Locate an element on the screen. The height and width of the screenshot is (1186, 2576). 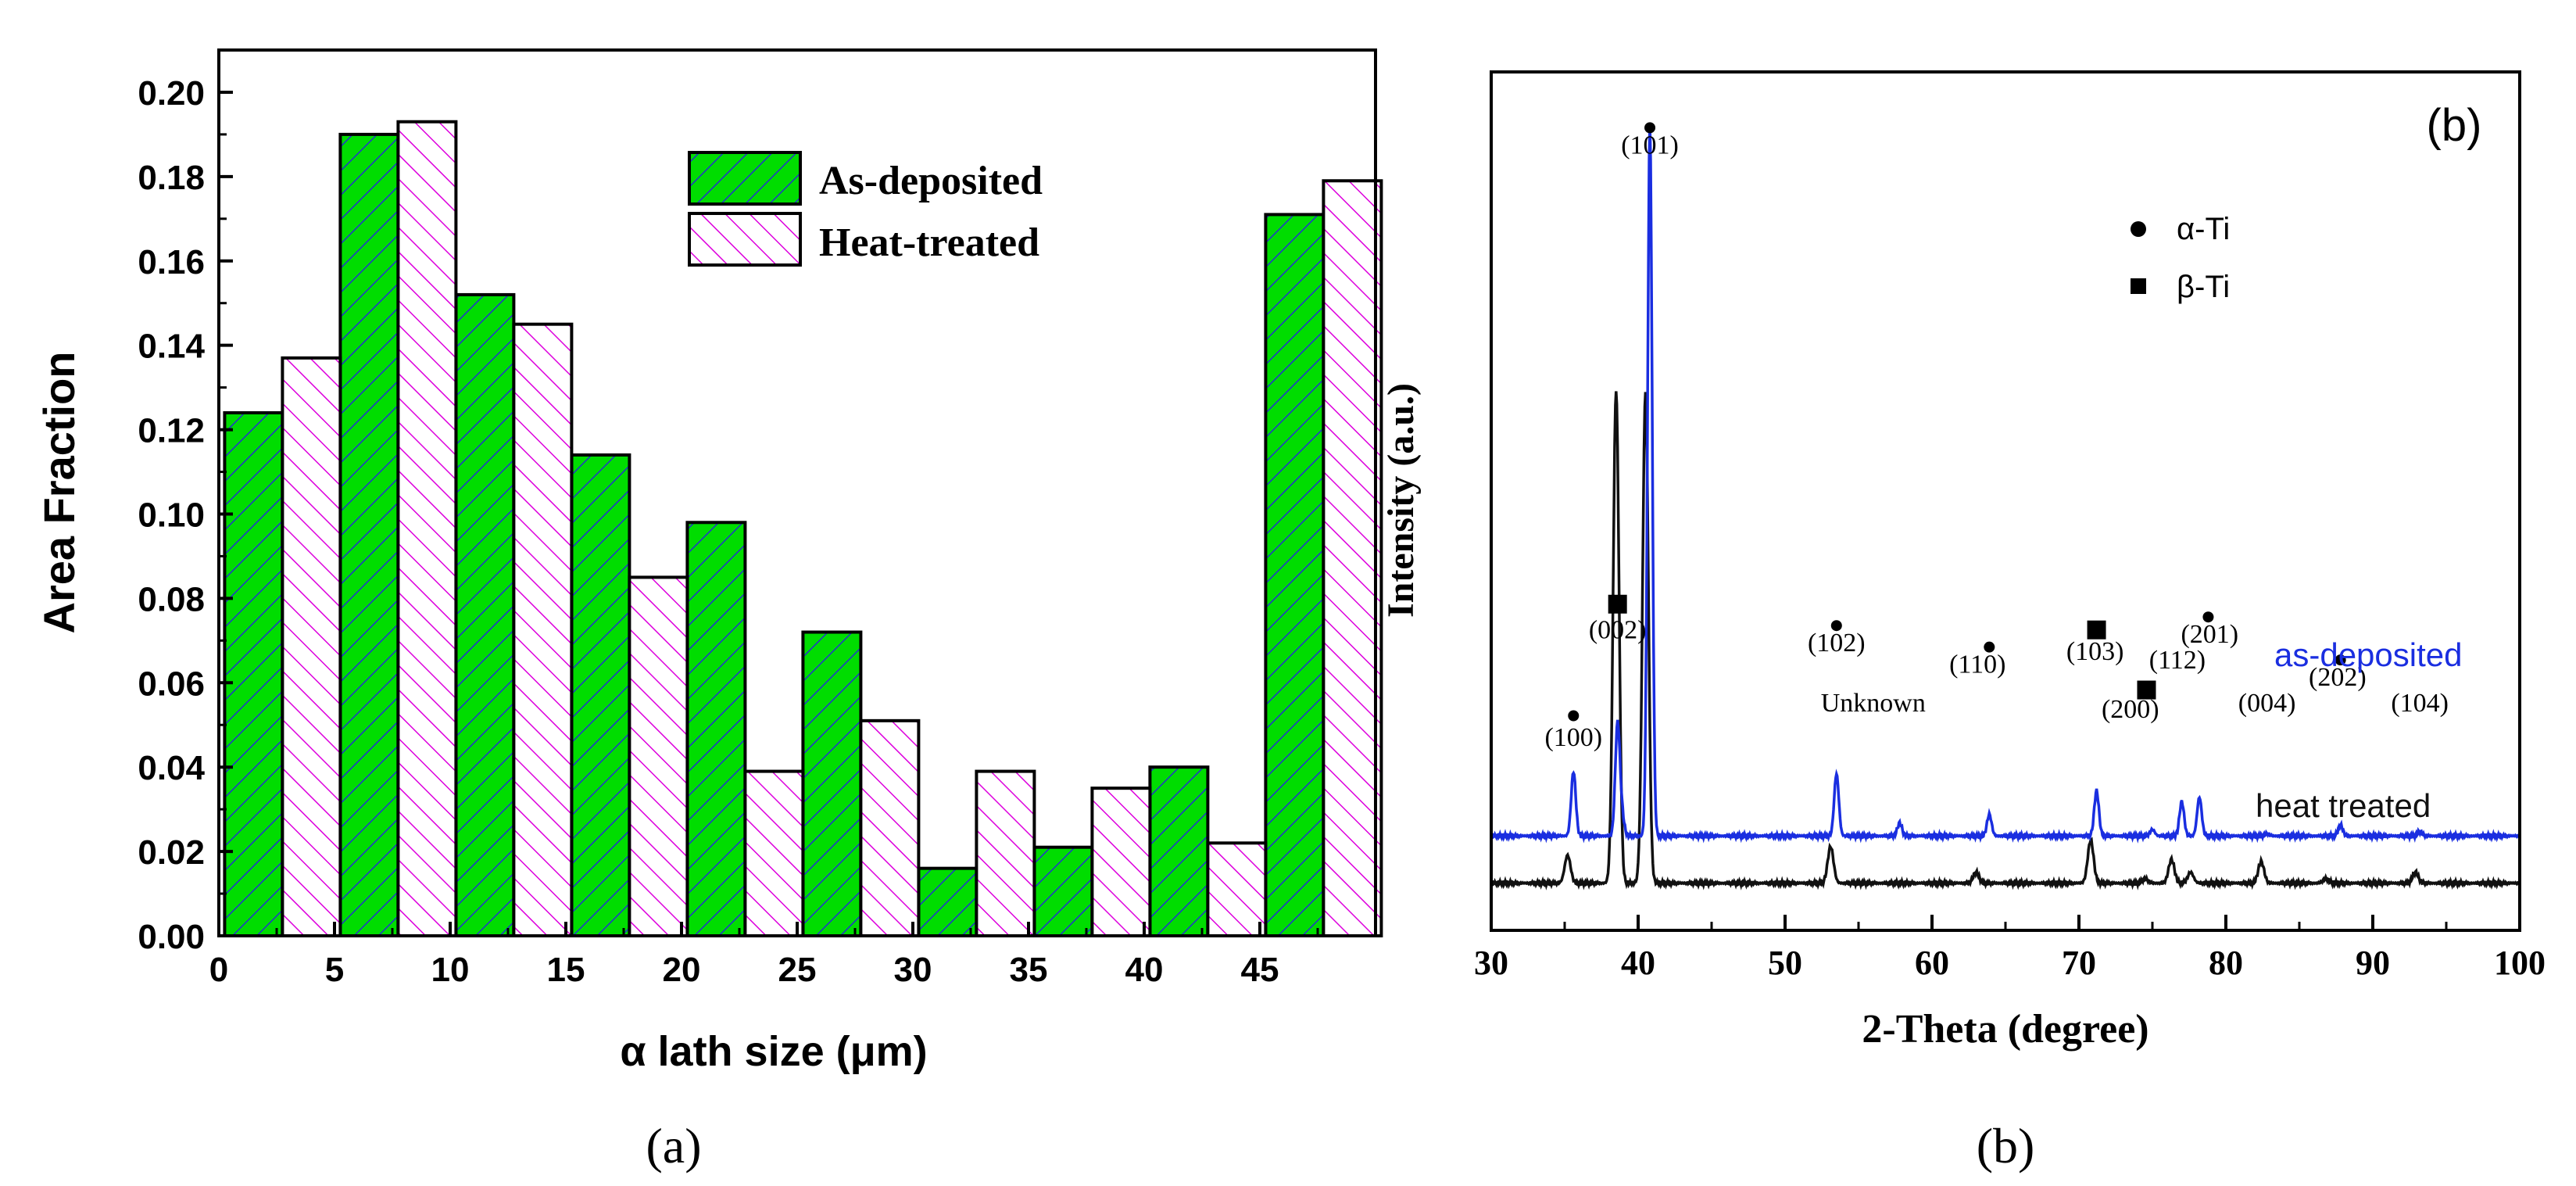
peak-label: (002) is located at coordinates (1618, 630).